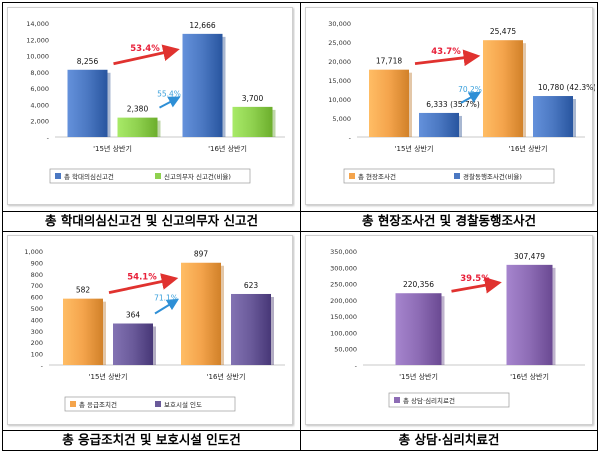 The height and width of the screenshot is (453, 600). I want to click on data-label: 623, so click(251, 285).